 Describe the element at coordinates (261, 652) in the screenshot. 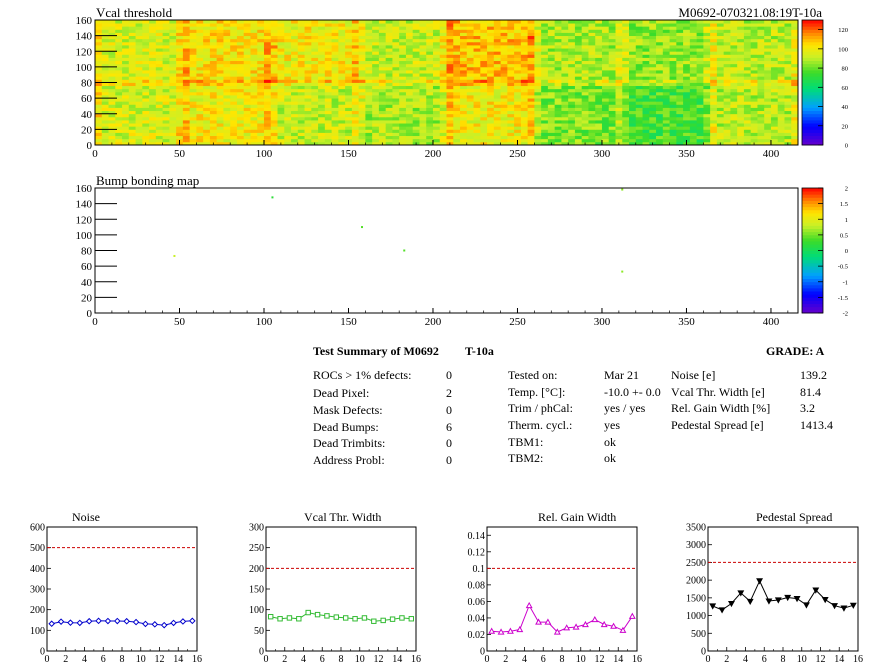

I see `y-tick-label: 0` at that location.